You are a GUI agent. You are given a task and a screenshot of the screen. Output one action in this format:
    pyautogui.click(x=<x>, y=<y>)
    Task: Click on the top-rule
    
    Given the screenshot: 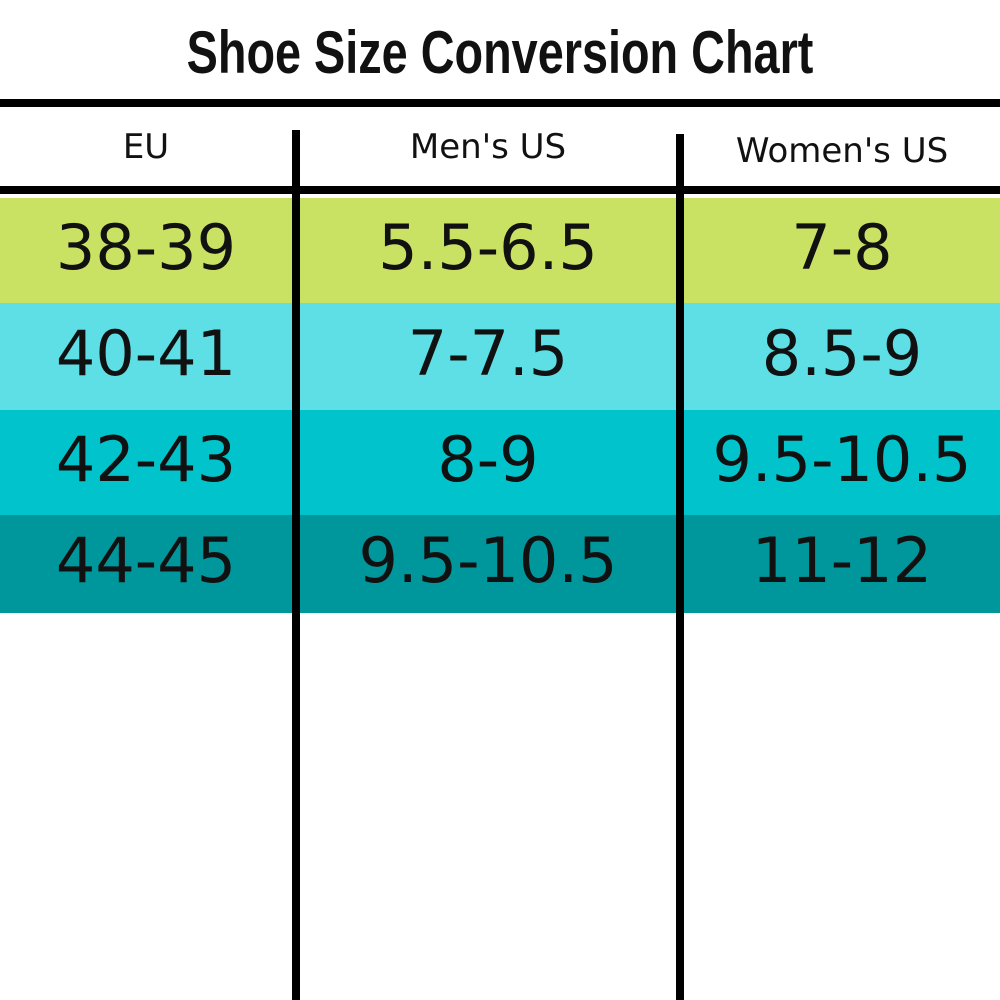 What is the action you would take?
    pyautogui.click(x=500, y=103)
    